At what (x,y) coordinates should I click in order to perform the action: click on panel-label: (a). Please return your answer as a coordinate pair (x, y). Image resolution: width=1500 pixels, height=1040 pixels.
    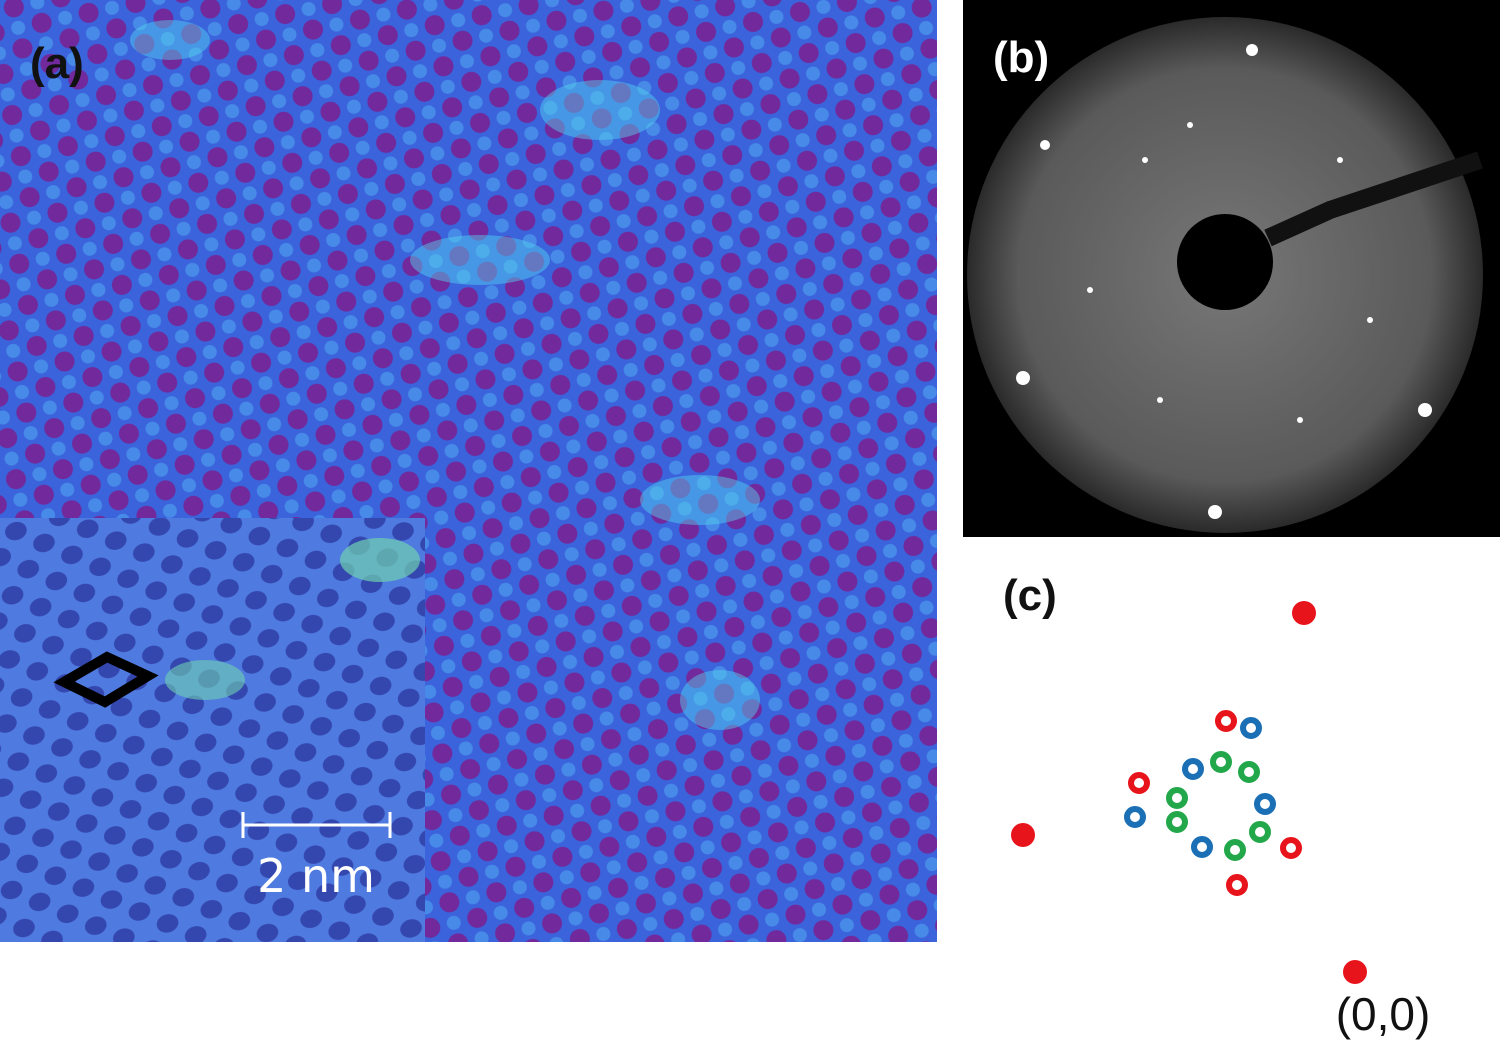
    Looking at the image, I should click on (57, 63).